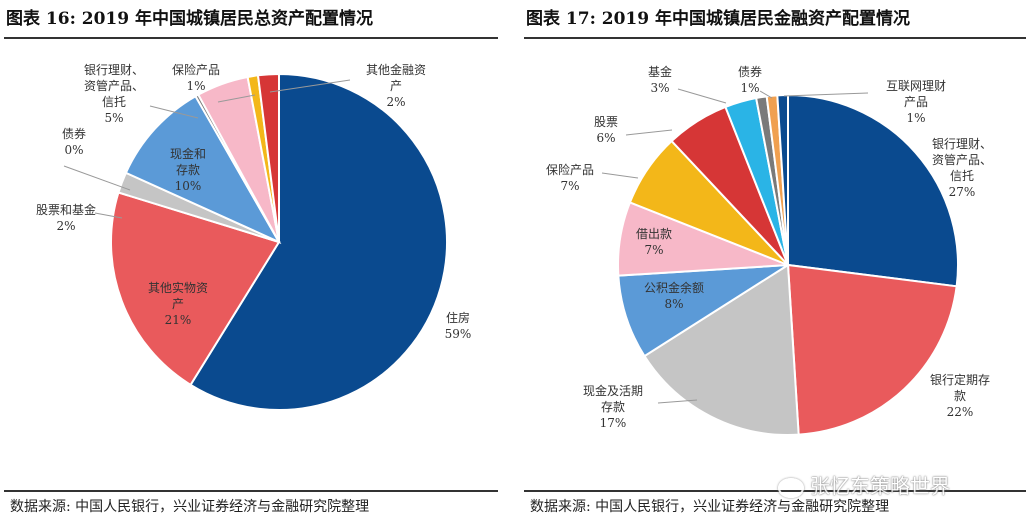  I want to click on wechat-icon, so click(791, 487).